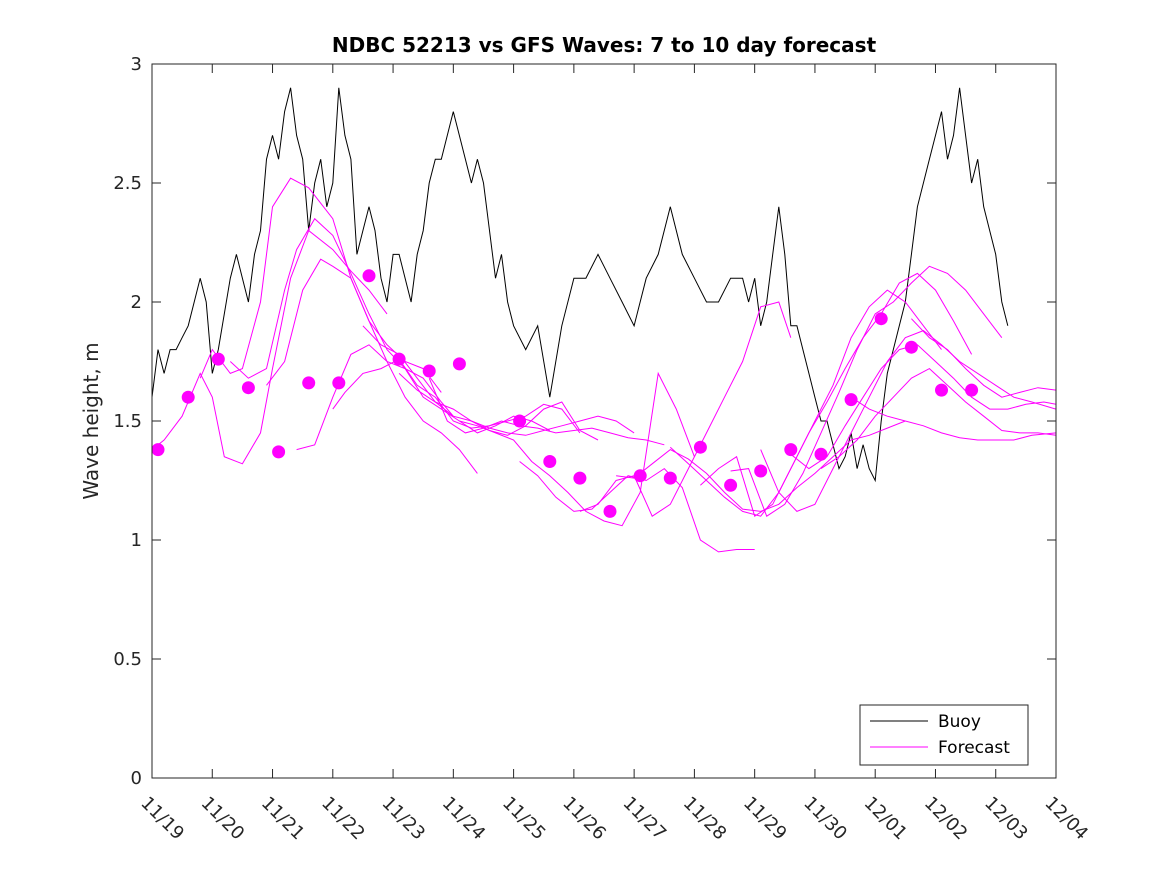 The width and height of the screenshot is (1167, 875). What do you see at coordinates (127, 183) in the screenshot?
I see `y-tick-label: 2.5` at bounding box center [127, 183].